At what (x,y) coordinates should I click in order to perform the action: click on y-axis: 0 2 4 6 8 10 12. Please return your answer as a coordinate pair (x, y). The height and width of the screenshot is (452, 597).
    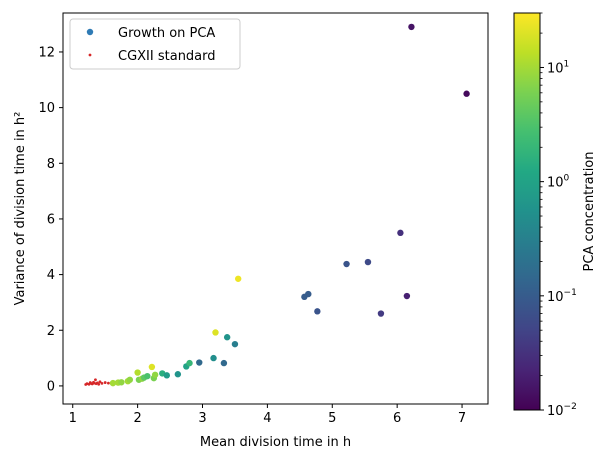
    Looking at the image, I should click on (50, 219).